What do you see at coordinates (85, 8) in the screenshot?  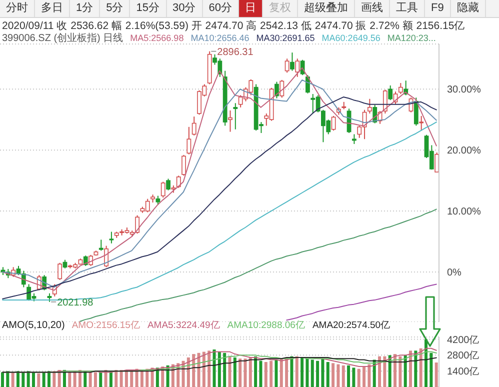 I see `text: 1分` at bounding box center [85, 8].